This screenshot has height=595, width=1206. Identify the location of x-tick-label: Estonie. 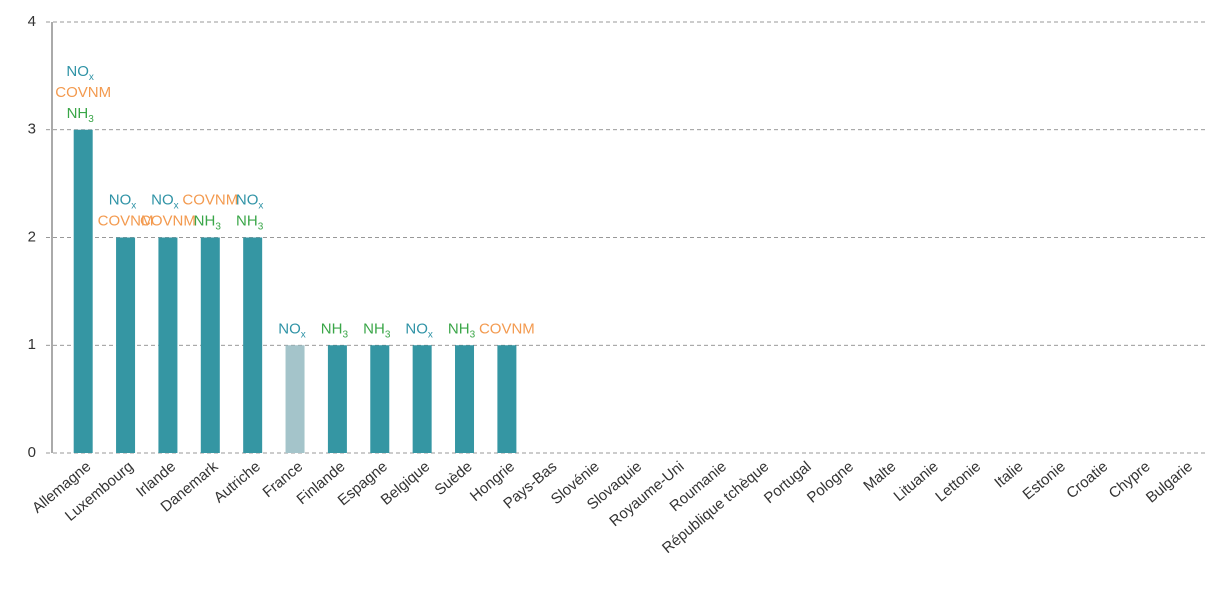
(1044, 480).